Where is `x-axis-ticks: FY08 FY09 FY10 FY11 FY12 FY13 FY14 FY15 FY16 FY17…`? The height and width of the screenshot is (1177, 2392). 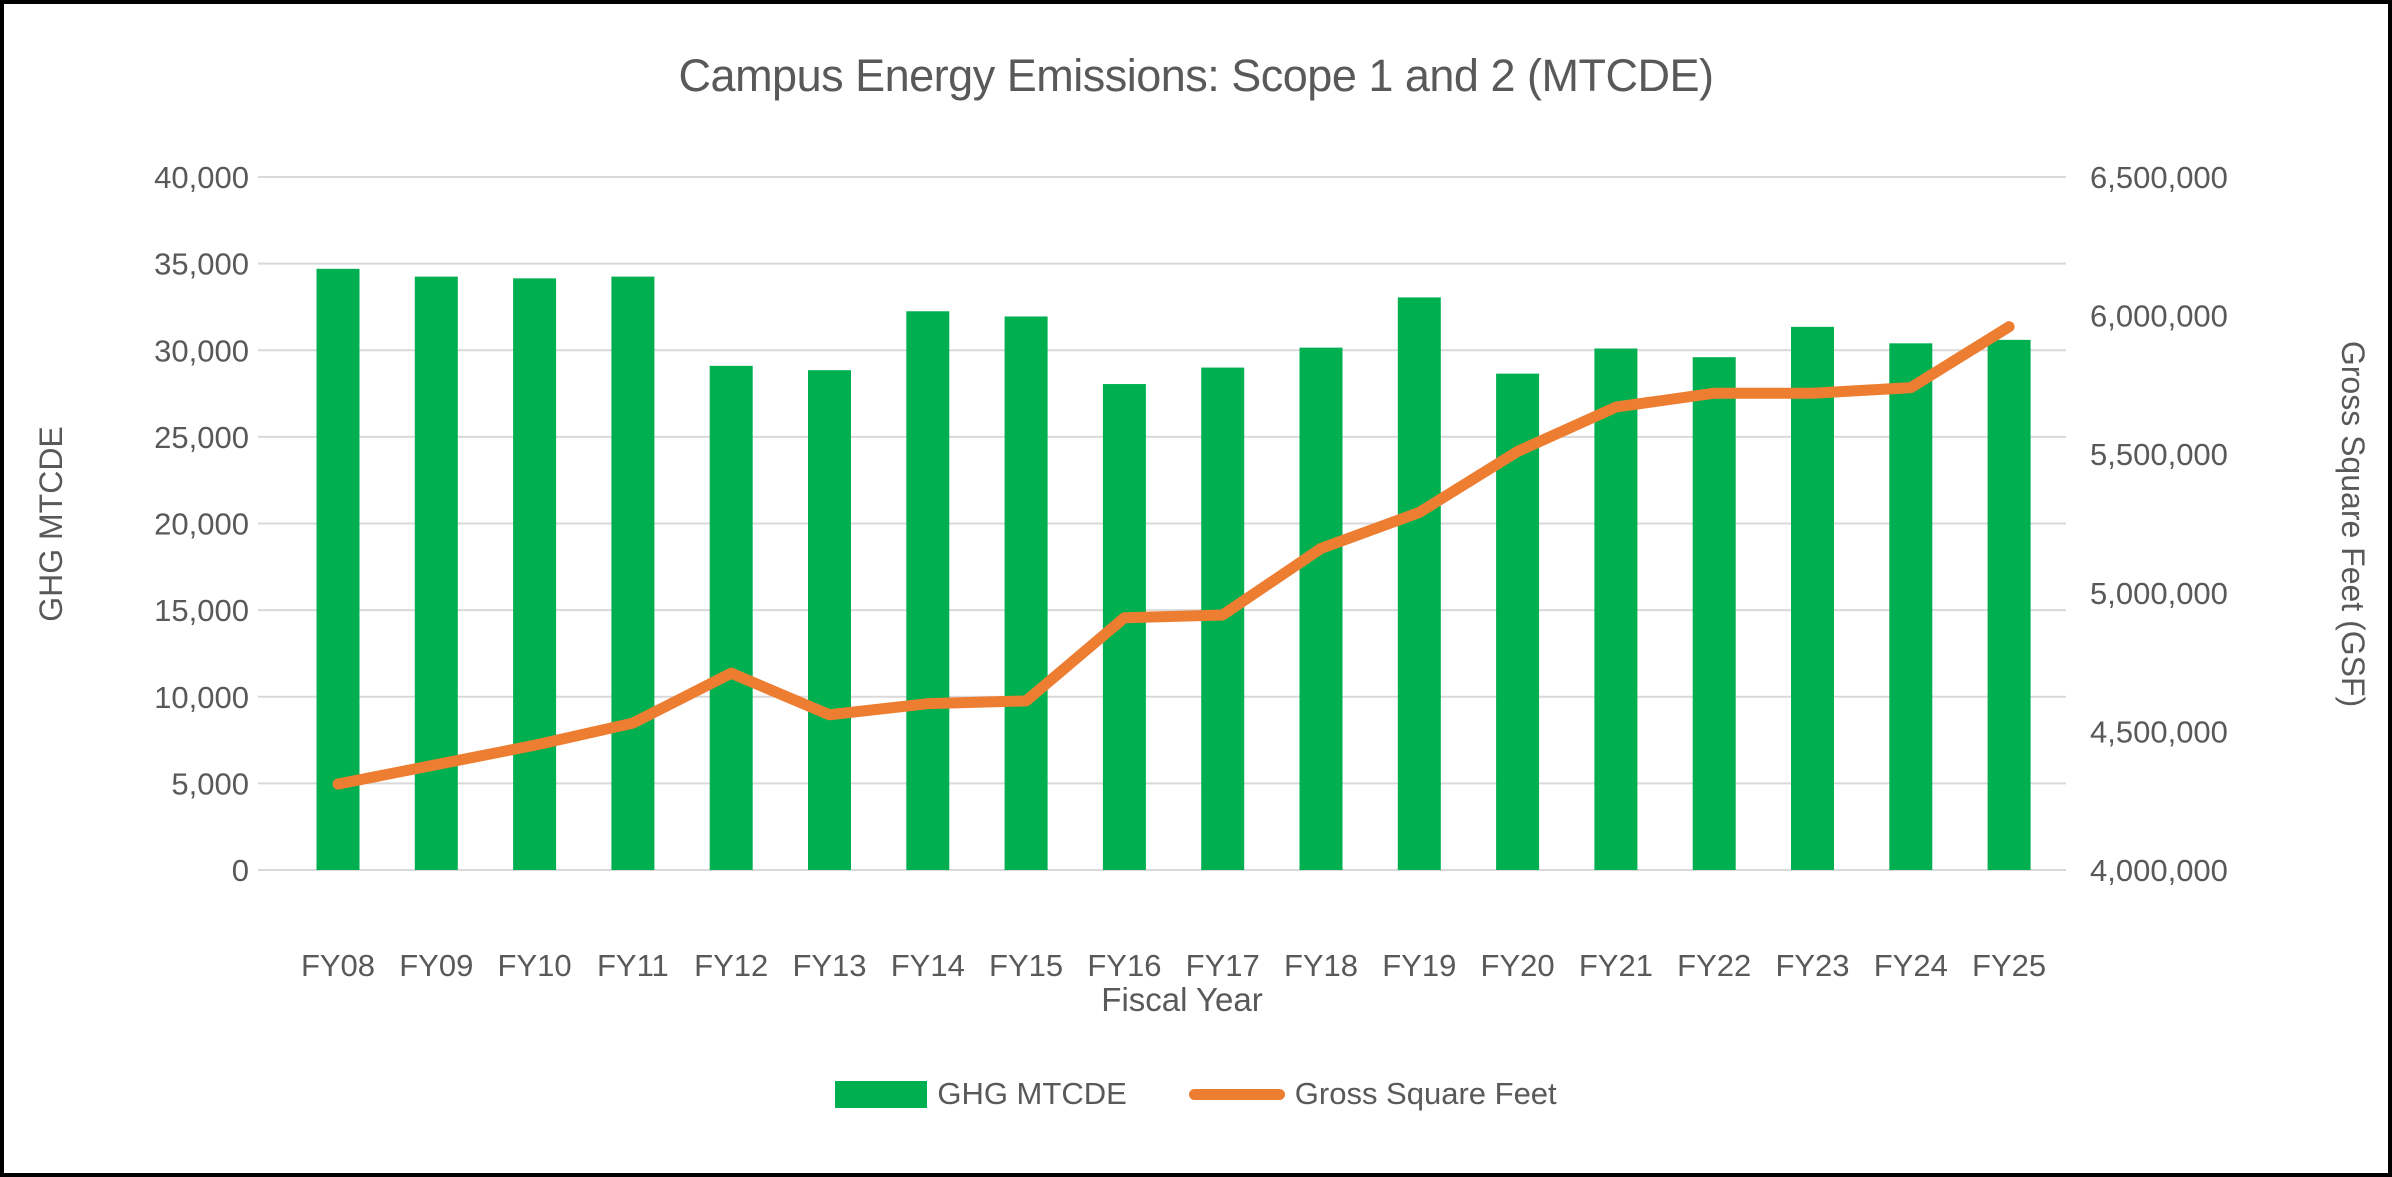 x-axis-ticks: FY08 FY09 FY10 FY11 FY12 FY13 FY14 FY15 FY16 FY17… is located at coordinates (1173, 965).